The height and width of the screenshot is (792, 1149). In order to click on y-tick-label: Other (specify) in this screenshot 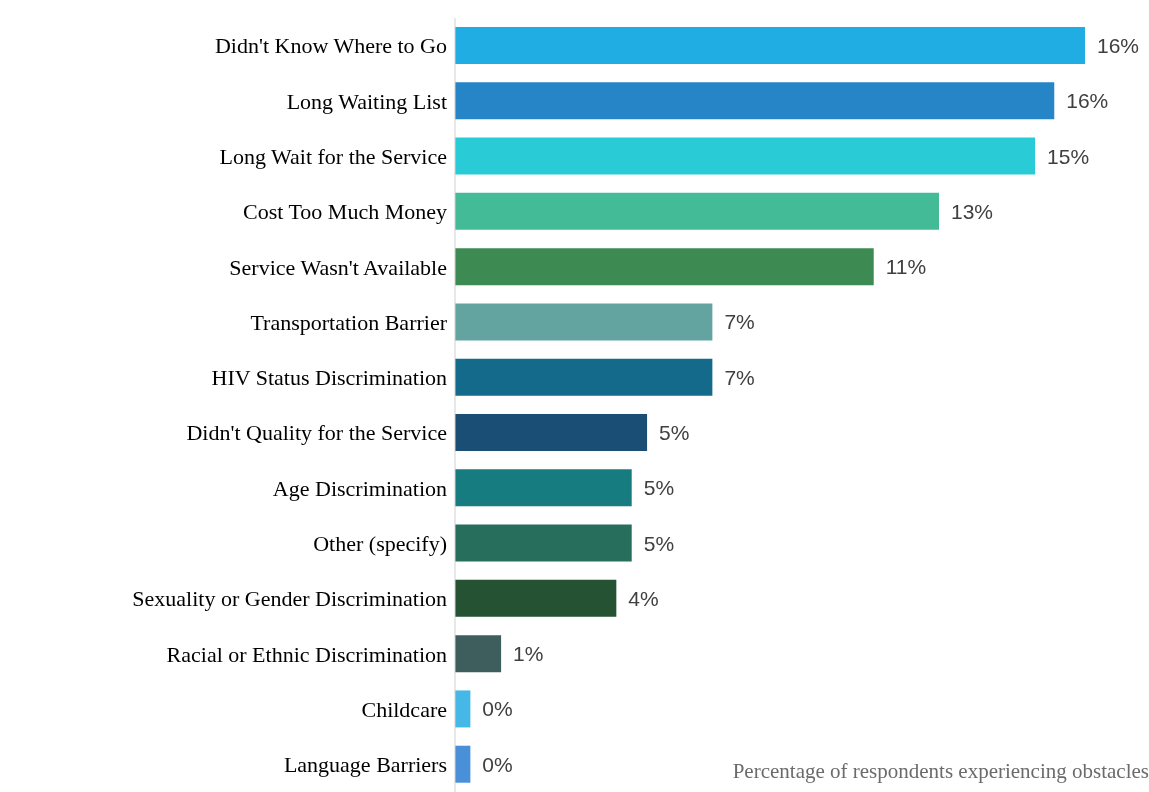, I will do `click(380, 544)`.